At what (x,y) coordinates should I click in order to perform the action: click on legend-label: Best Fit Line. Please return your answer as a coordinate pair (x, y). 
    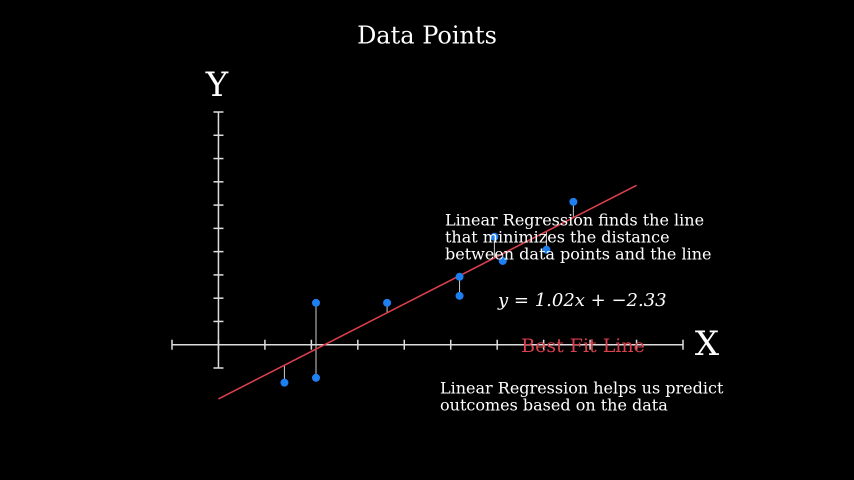
    Looking at the image, I should click on (583, 346).